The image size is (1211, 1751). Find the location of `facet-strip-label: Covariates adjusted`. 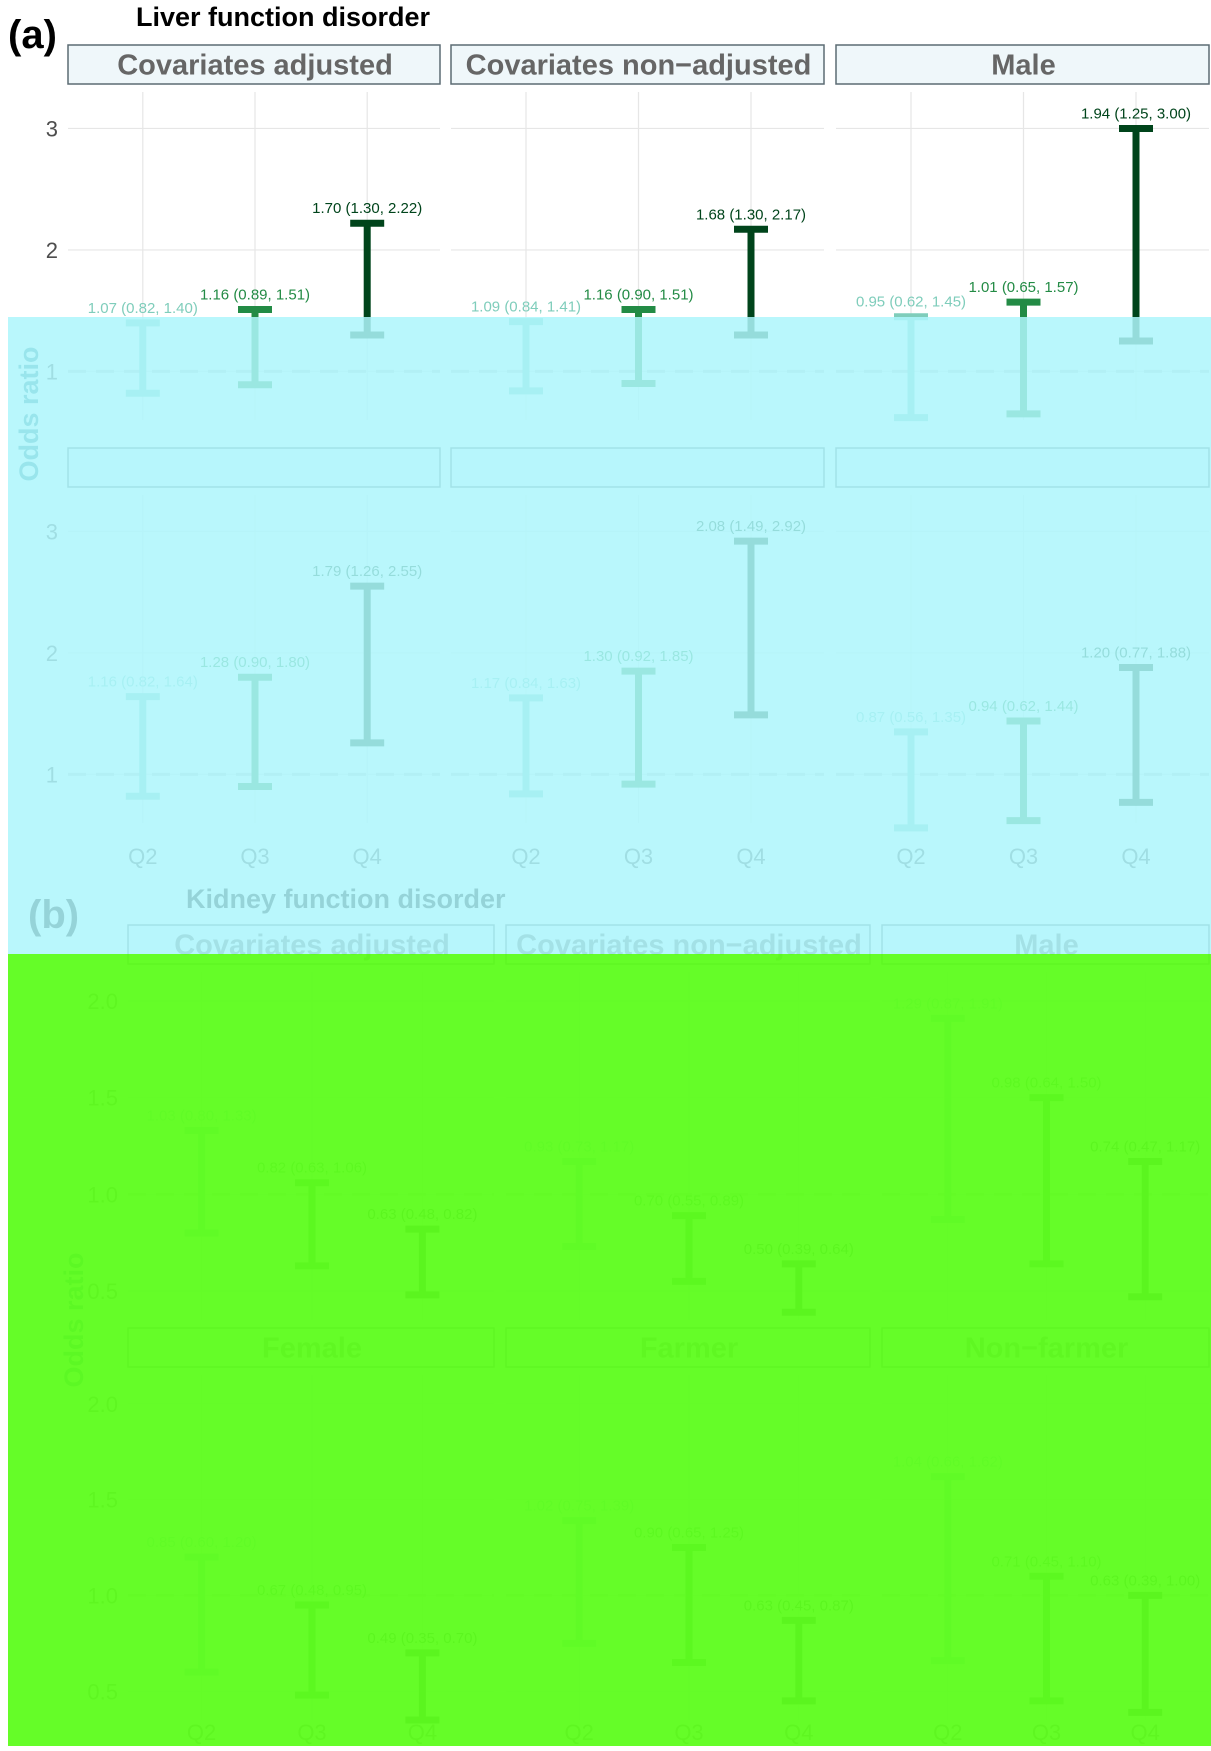

facet-strip-label: Covariates adjusted is located at coordinates (255, 66).